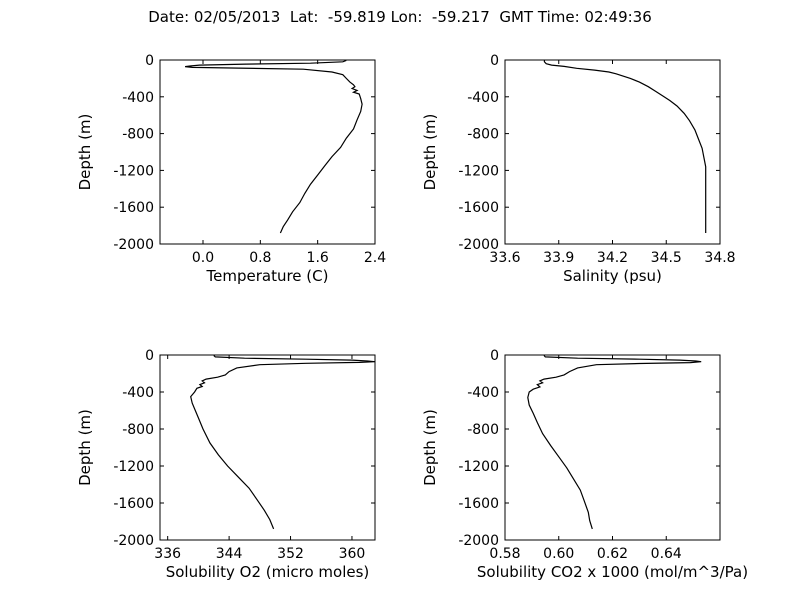  I want to click on x-axis-label: Temperature (C), so click(267, 276).